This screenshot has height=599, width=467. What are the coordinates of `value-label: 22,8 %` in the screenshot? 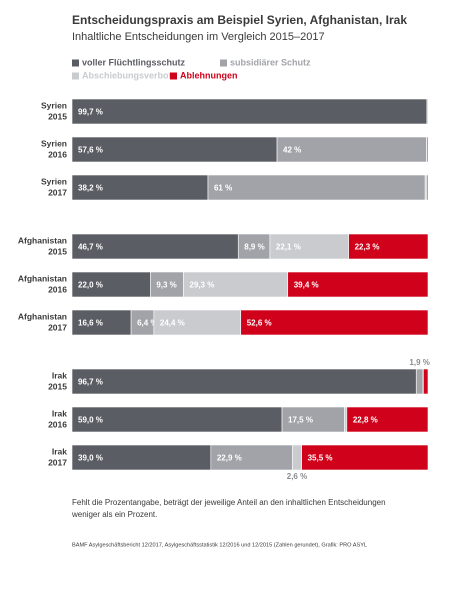 It's located at (365, 420).